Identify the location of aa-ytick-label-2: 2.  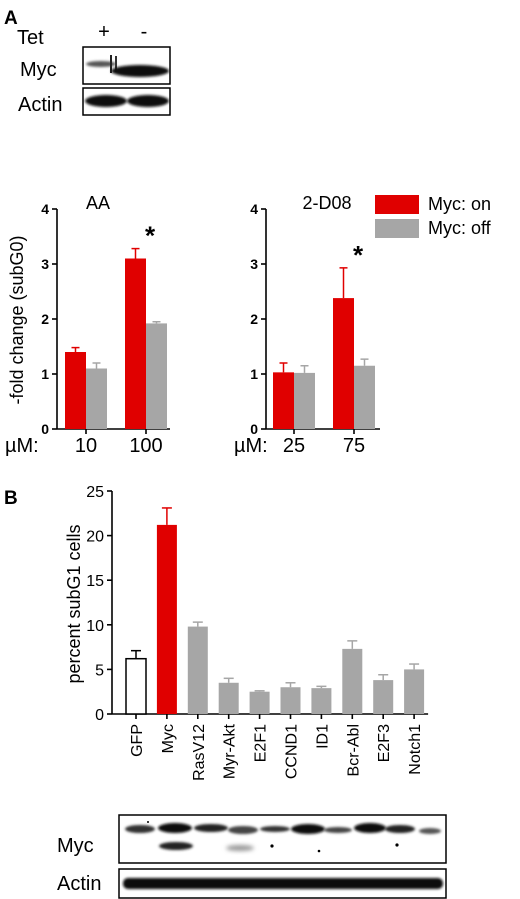
(45, 319).